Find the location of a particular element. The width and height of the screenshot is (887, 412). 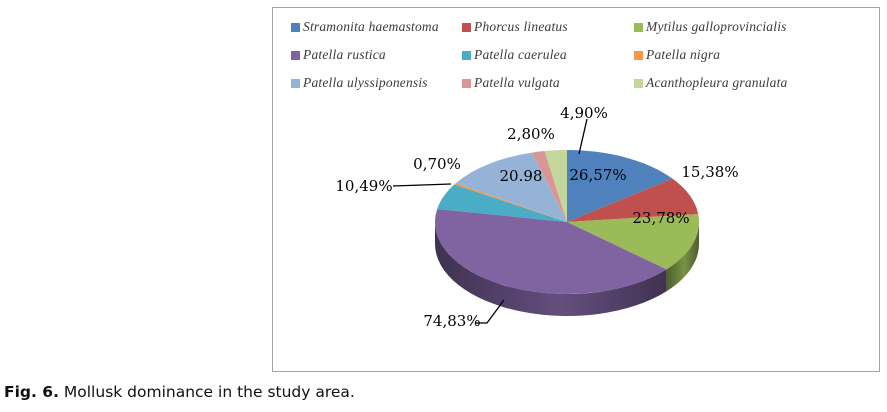

data-label-patella-vulgata: 2,80% is located at coordinates (531, 134).